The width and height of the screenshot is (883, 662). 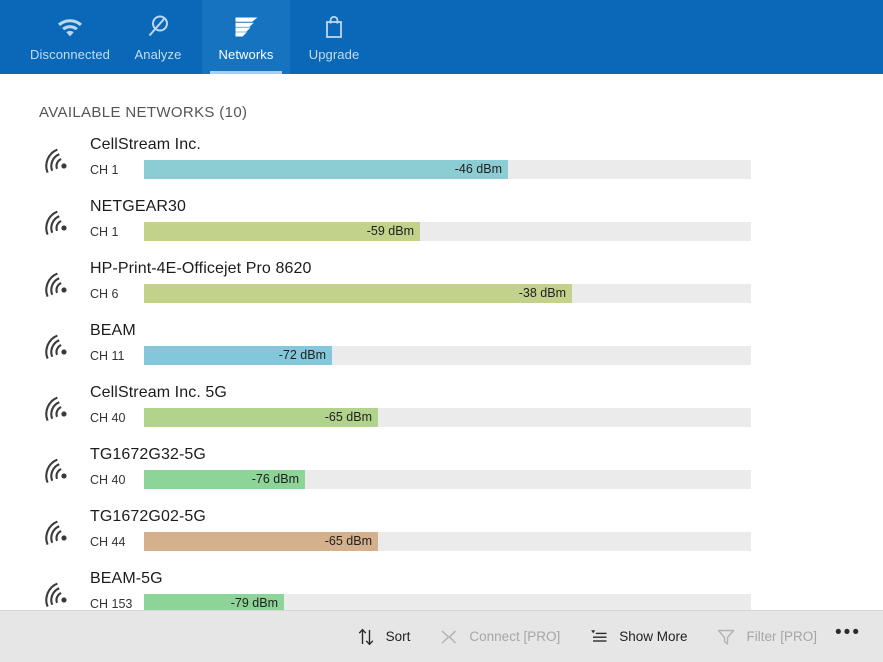 What do you see at coordinates (366, 637) in the screenshot?
I see `sort-arrows-icon` at bounding box center [366, 637].